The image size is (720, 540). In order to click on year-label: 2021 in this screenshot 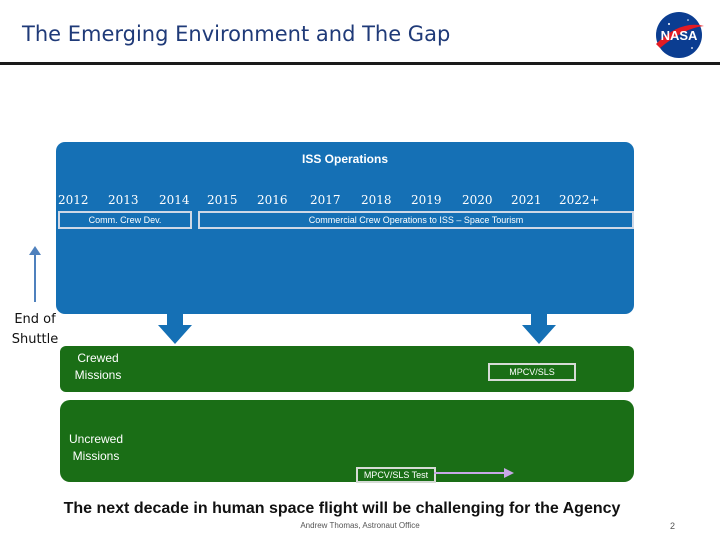, I will do `click(526, 200)`.